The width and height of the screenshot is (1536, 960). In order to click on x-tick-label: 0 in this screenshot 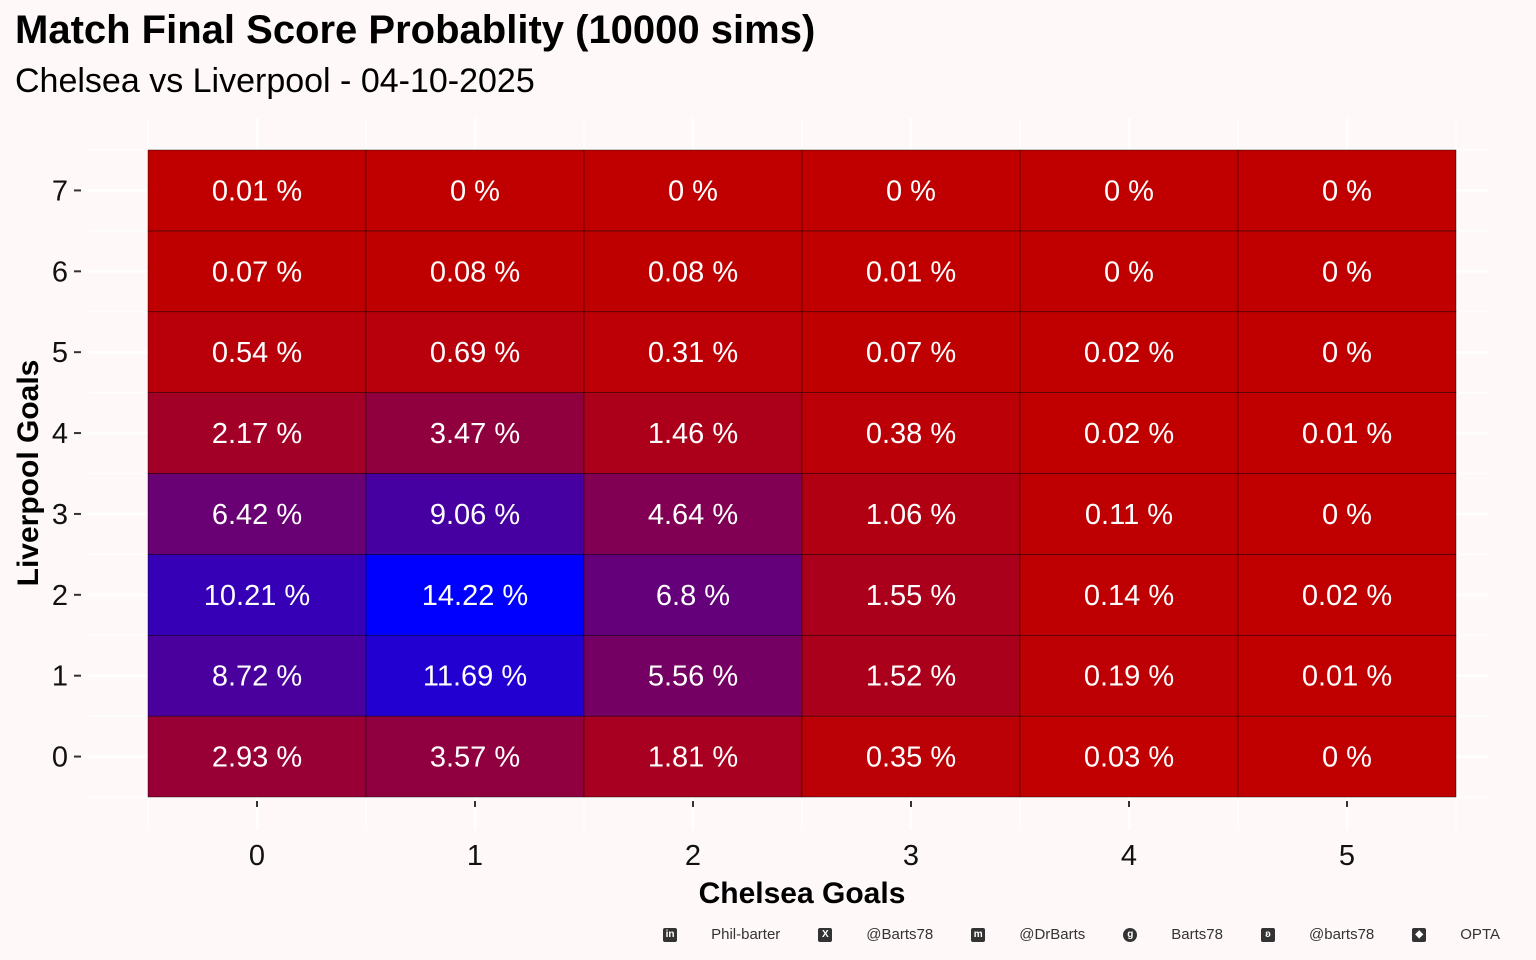, I will do `click(257, 856)`.